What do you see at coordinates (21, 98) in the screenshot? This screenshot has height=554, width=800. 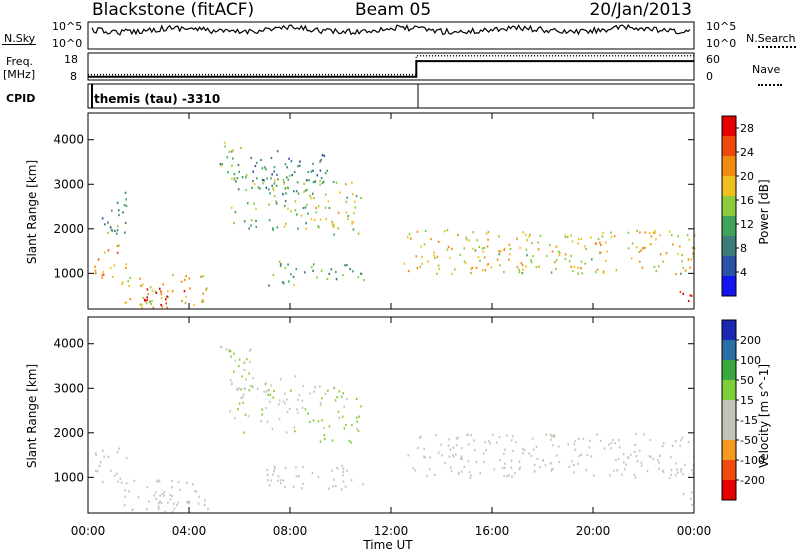 I see `cpid-label: CPID` at bounding box center [21, 98].